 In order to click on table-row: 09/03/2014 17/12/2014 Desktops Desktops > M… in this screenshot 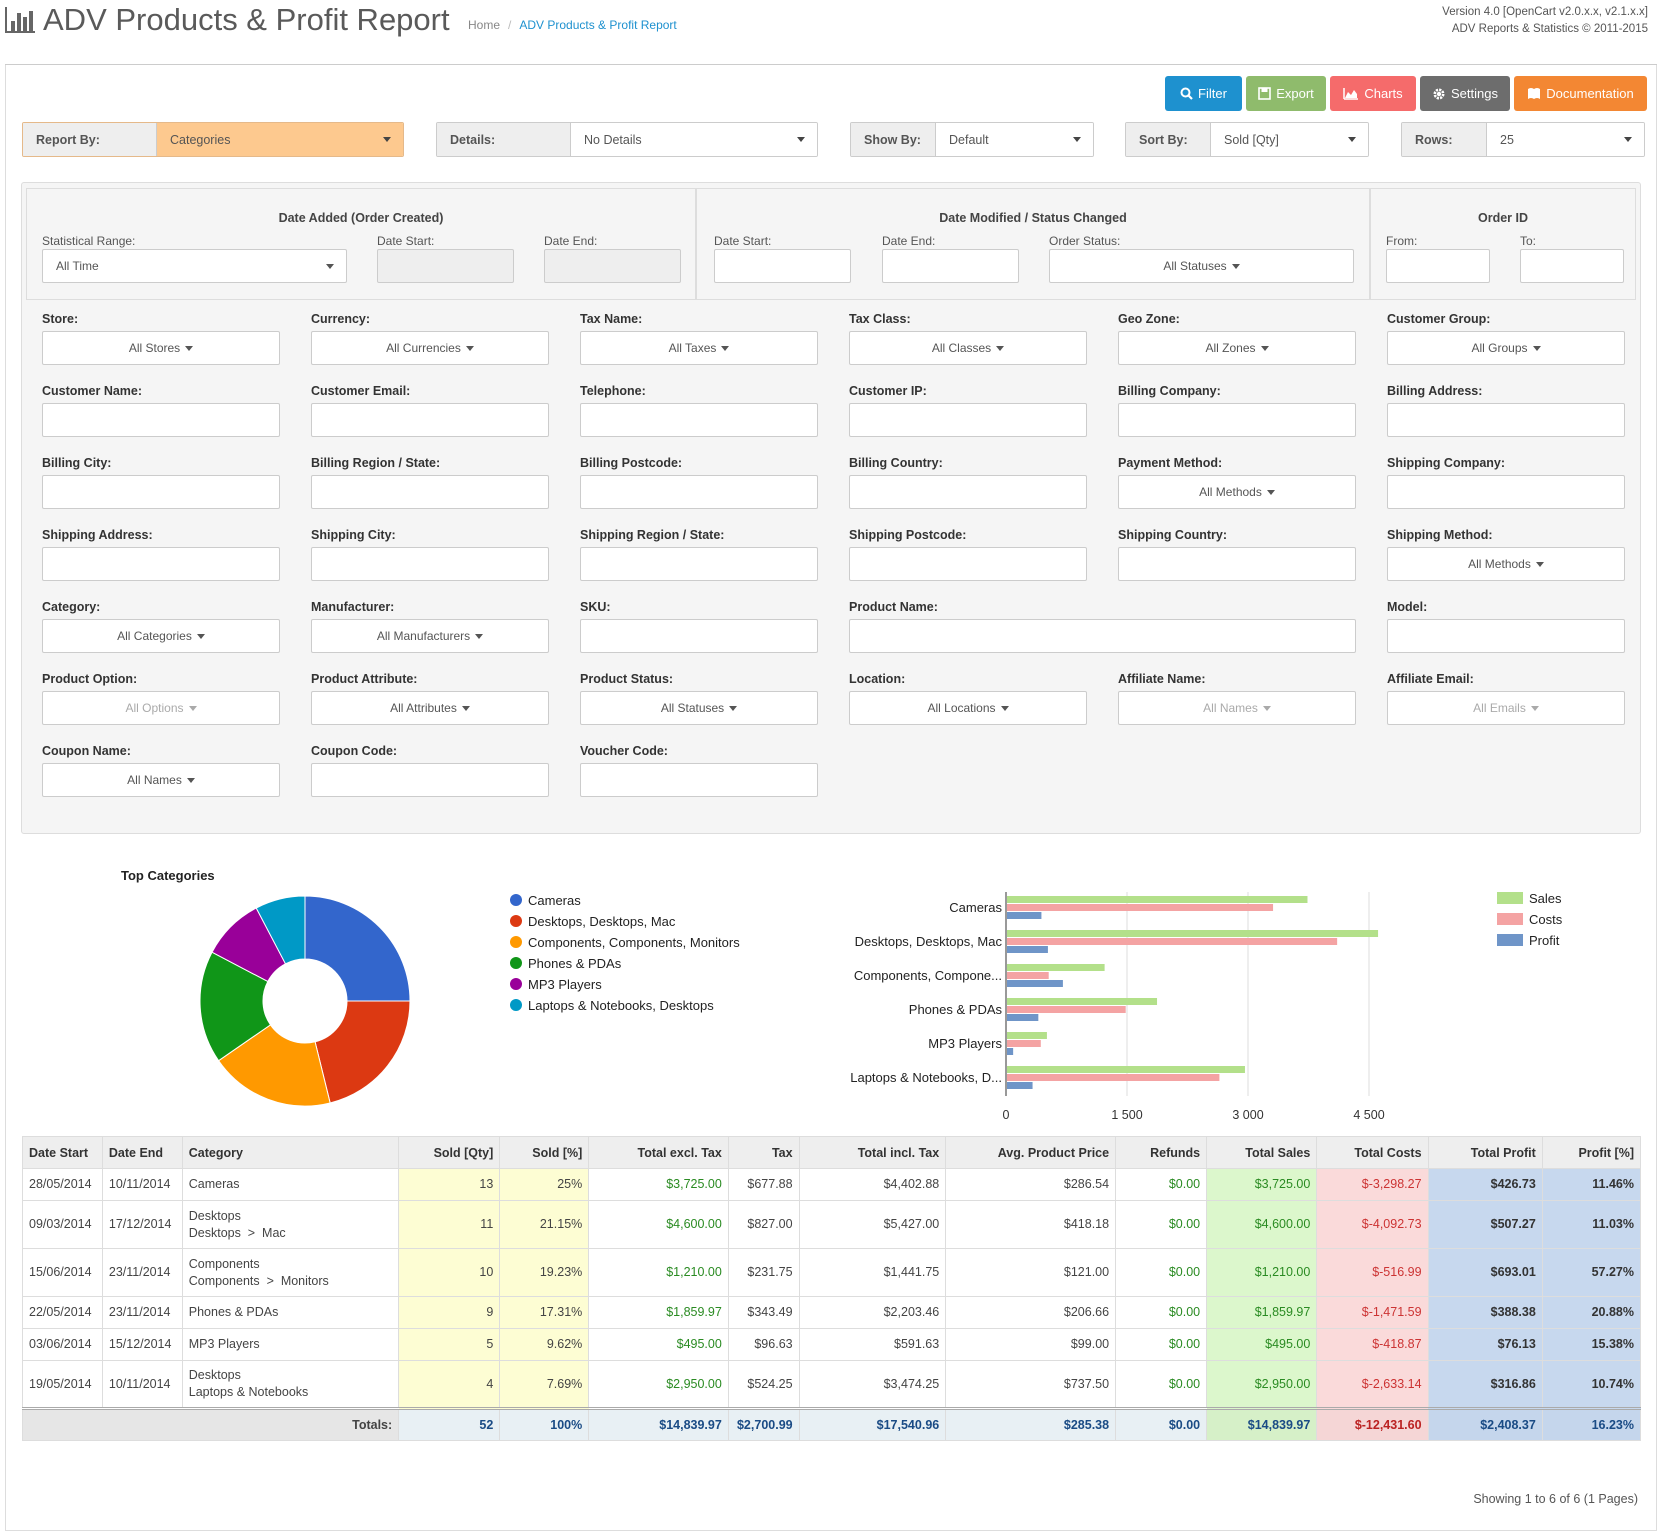, I will do `click(832, 1224)`.